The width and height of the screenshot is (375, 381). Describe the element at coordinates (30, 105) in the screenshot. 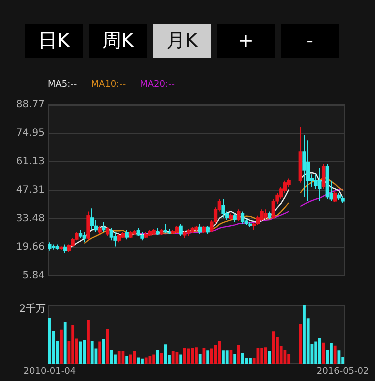

I see `y-tick-label: 88.77` at that location.